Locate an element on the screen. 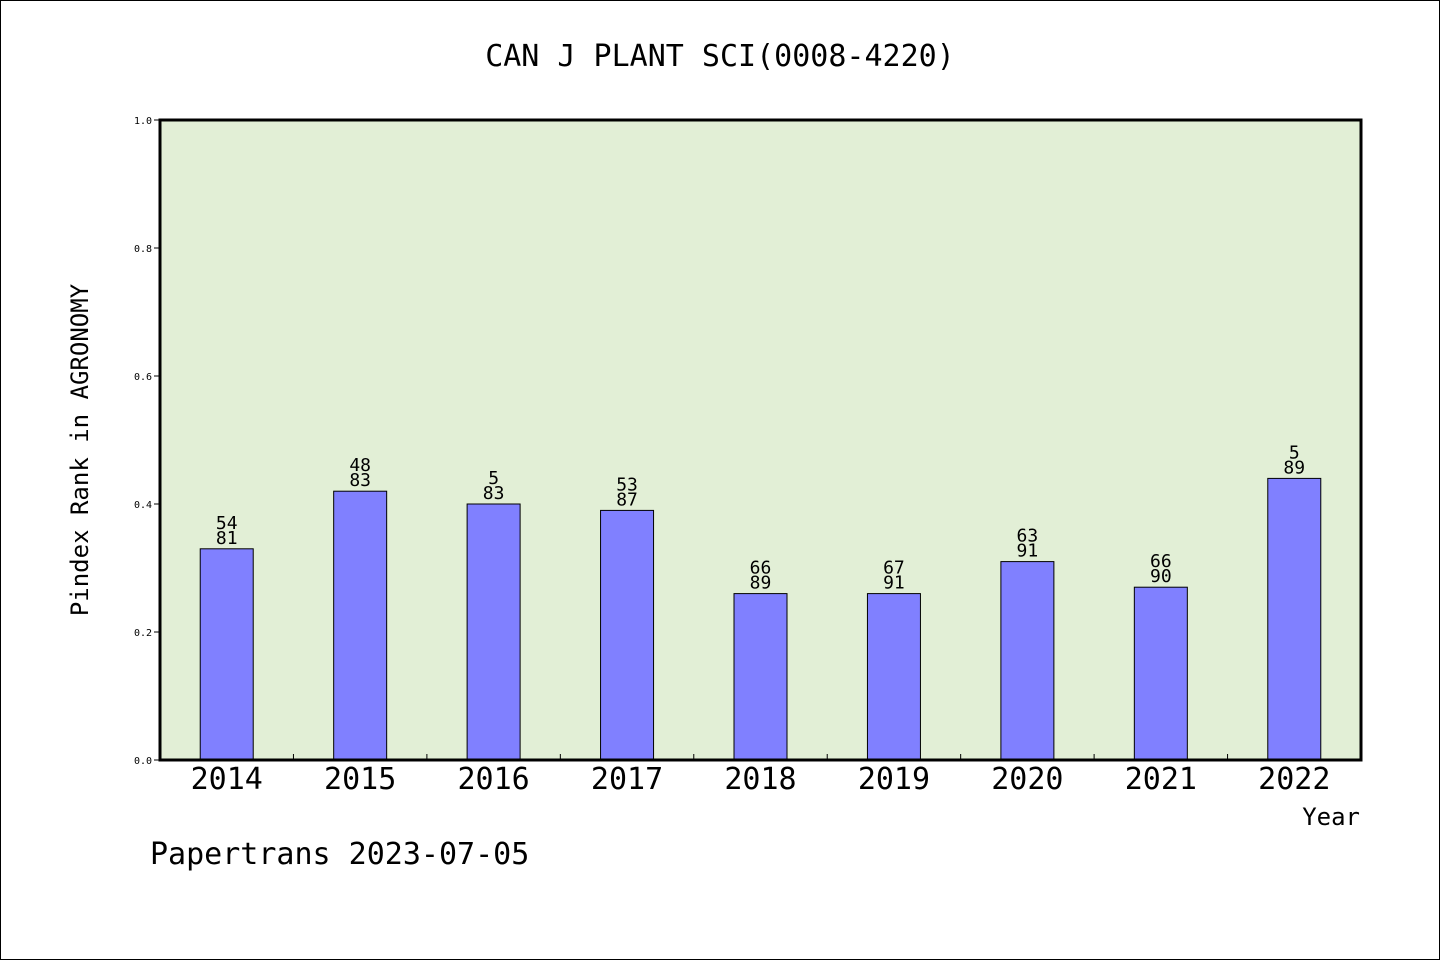  bar-2021 is located at coordinates (1160, 673).